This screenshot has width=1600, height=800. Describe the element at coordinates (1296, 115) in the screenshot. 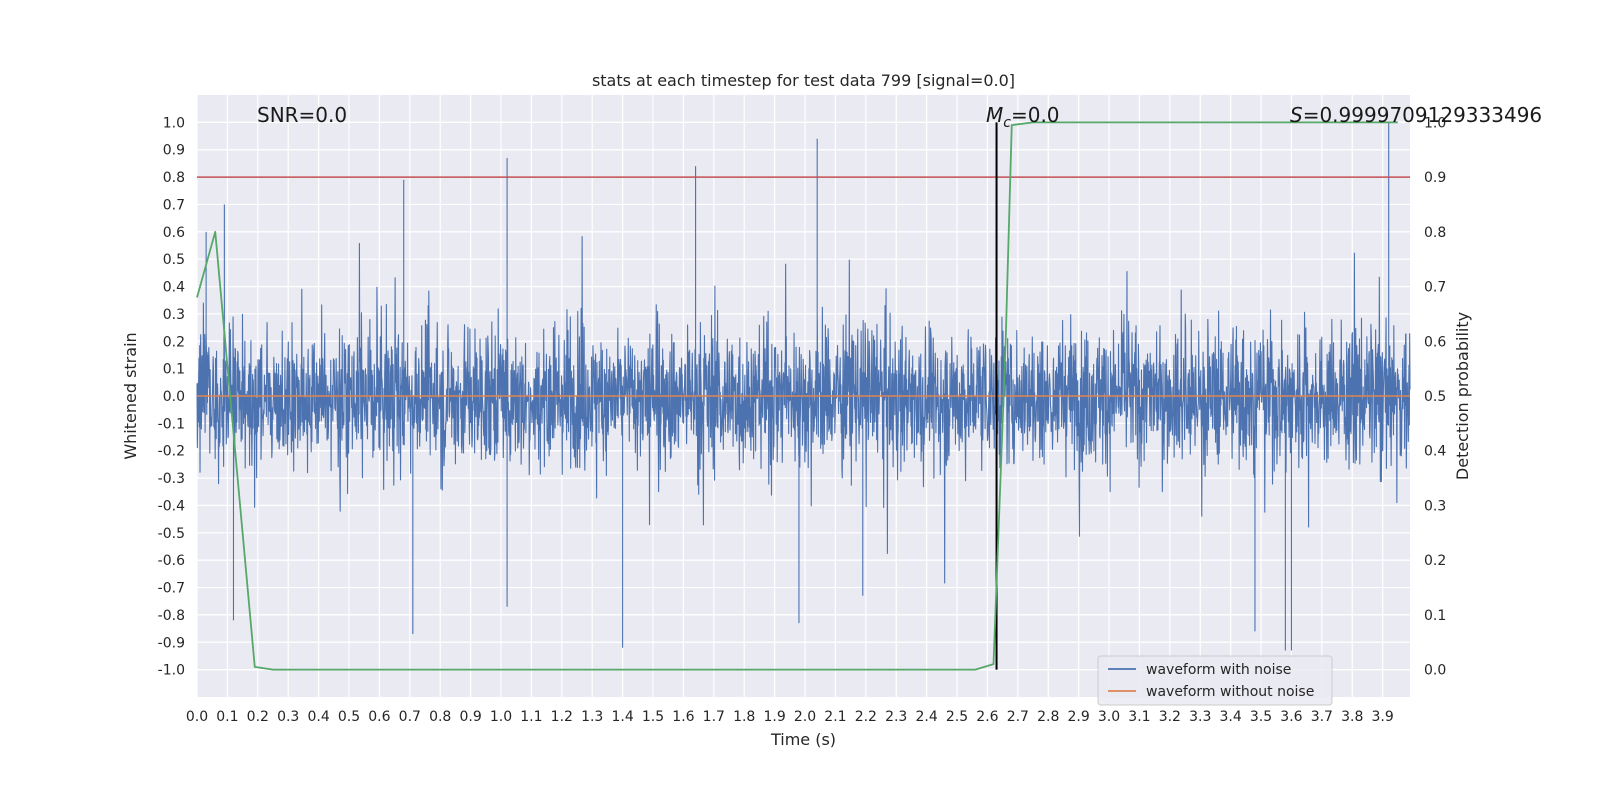

I see `score-symbol: S` at that location.